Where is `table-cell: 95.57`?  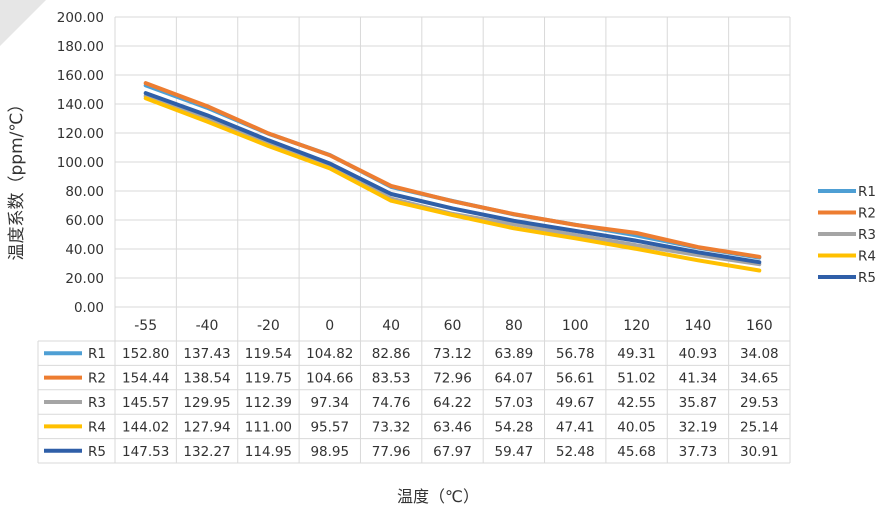
table-cell: 95.57 is located at coordinates (329, 427).